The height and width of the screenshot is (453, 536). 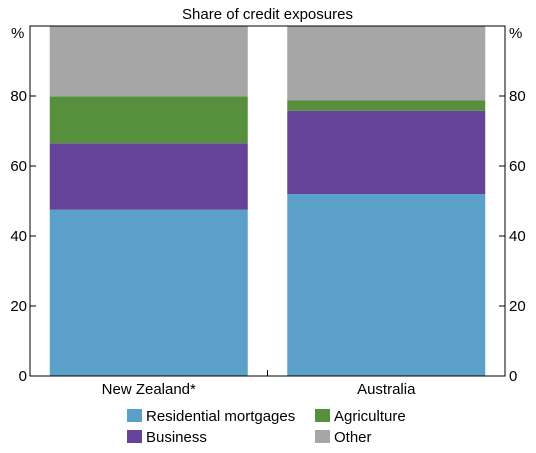 What do you see at coordinates (18, 236) in the screenshot?
I see `y-tick-label-left: 40` at bounding box center [18, 236].